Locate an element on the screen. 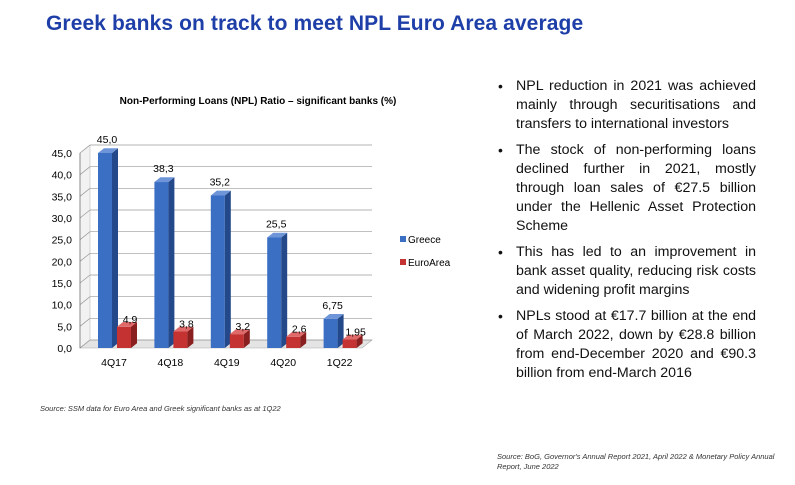 The width and height of the screenshot is (795, 485). y-tick-label: 20,0 is located at coordinates (62, 262).